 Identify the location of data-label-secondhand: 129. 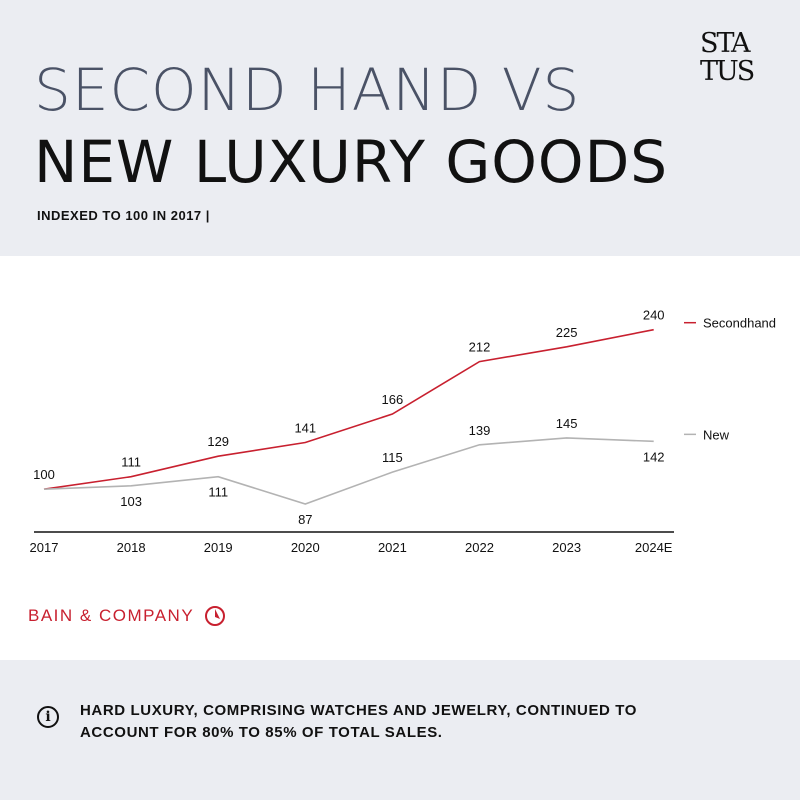
(218, 441).